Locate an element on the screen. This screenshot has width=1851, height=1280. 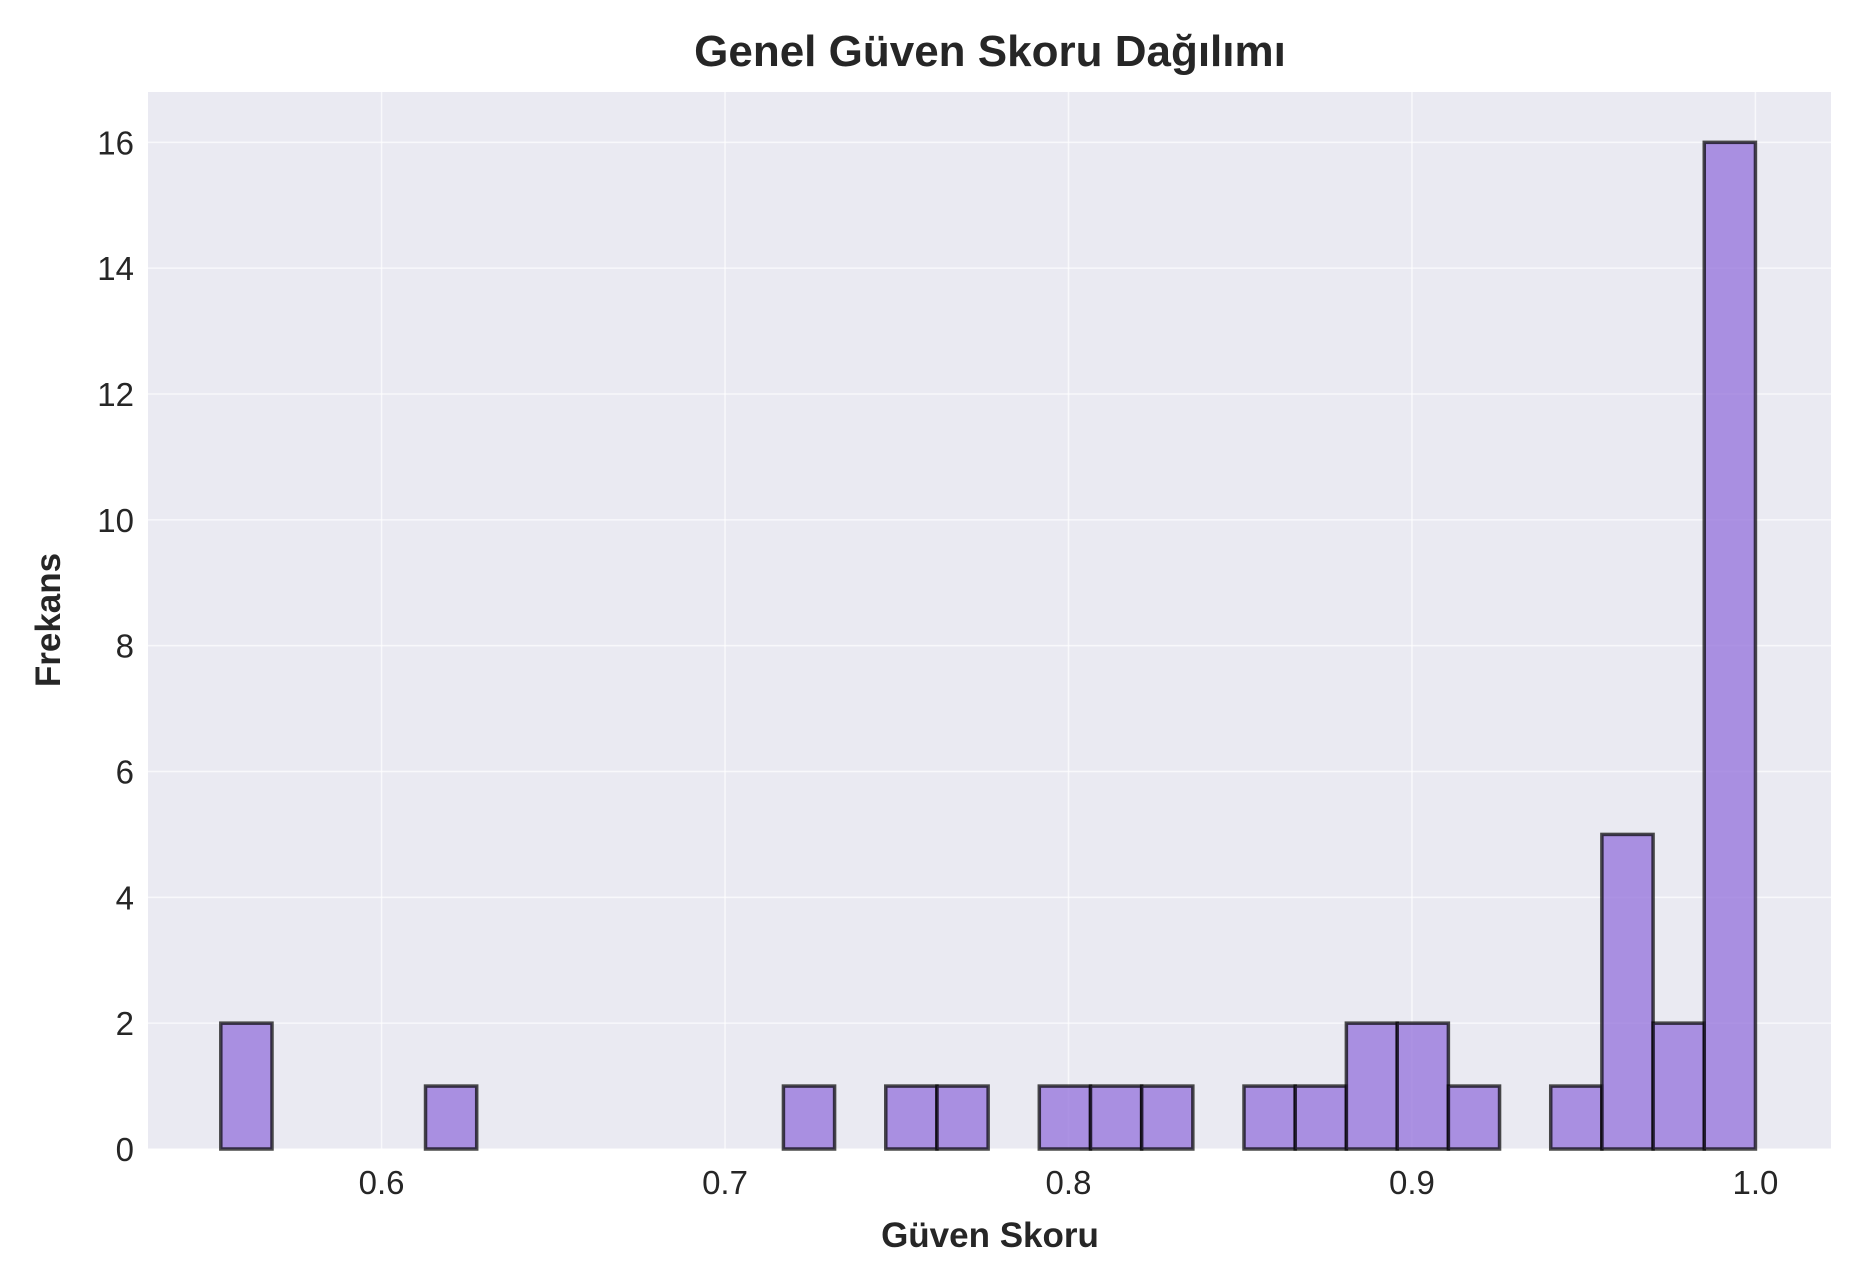
chart-title: Genel Güven Skoru Dağılımı is located at coordinates (990, 51).